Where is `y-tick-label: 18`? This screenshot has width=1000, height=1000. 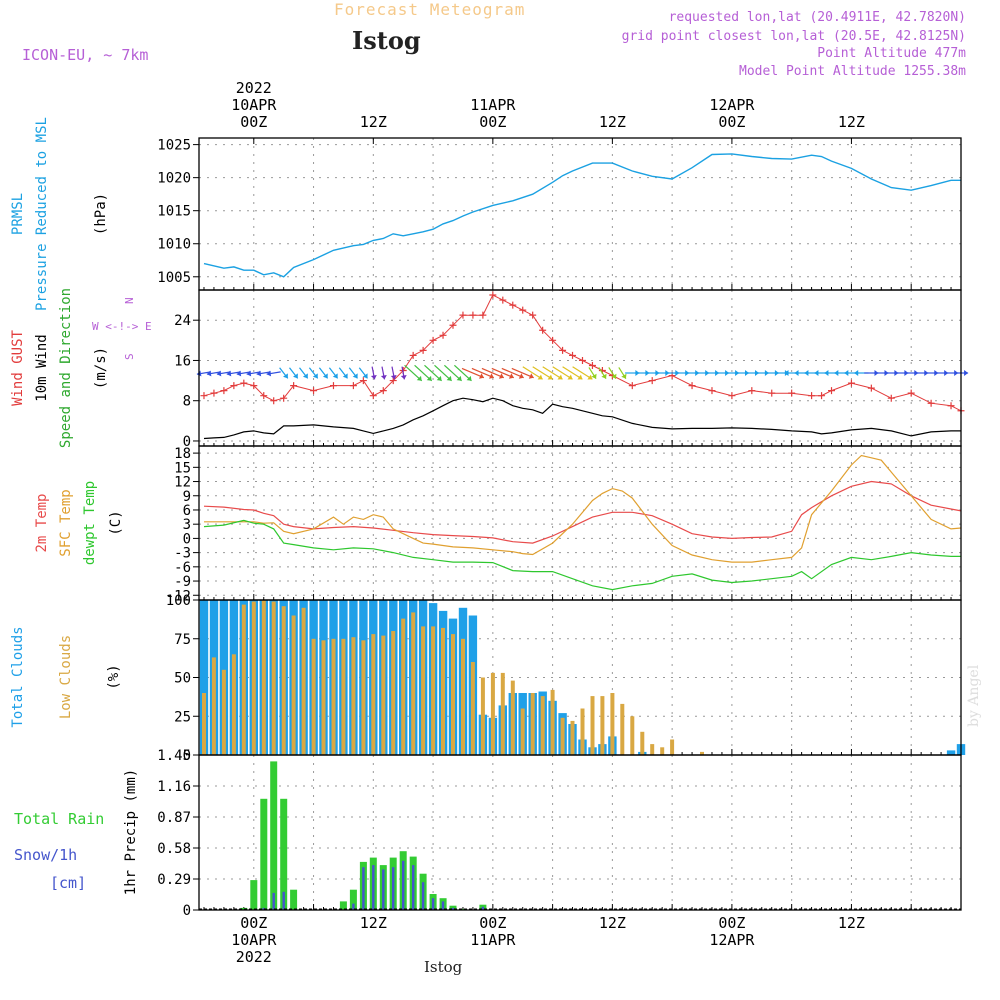 y-tick-label: 18 is located at coordinates (182, 454).